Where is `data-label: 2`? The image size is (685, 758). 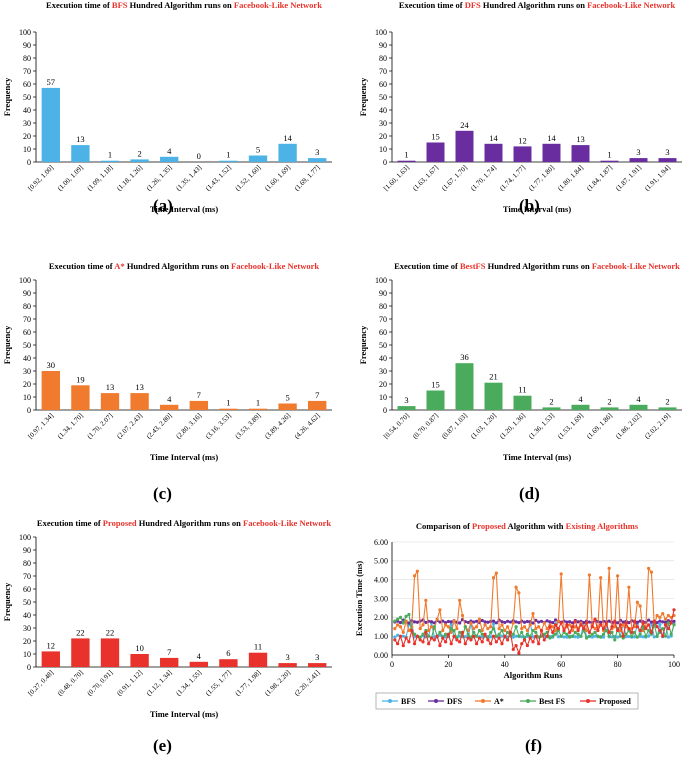 data-label: 2 is located at coordinates (667, 401).